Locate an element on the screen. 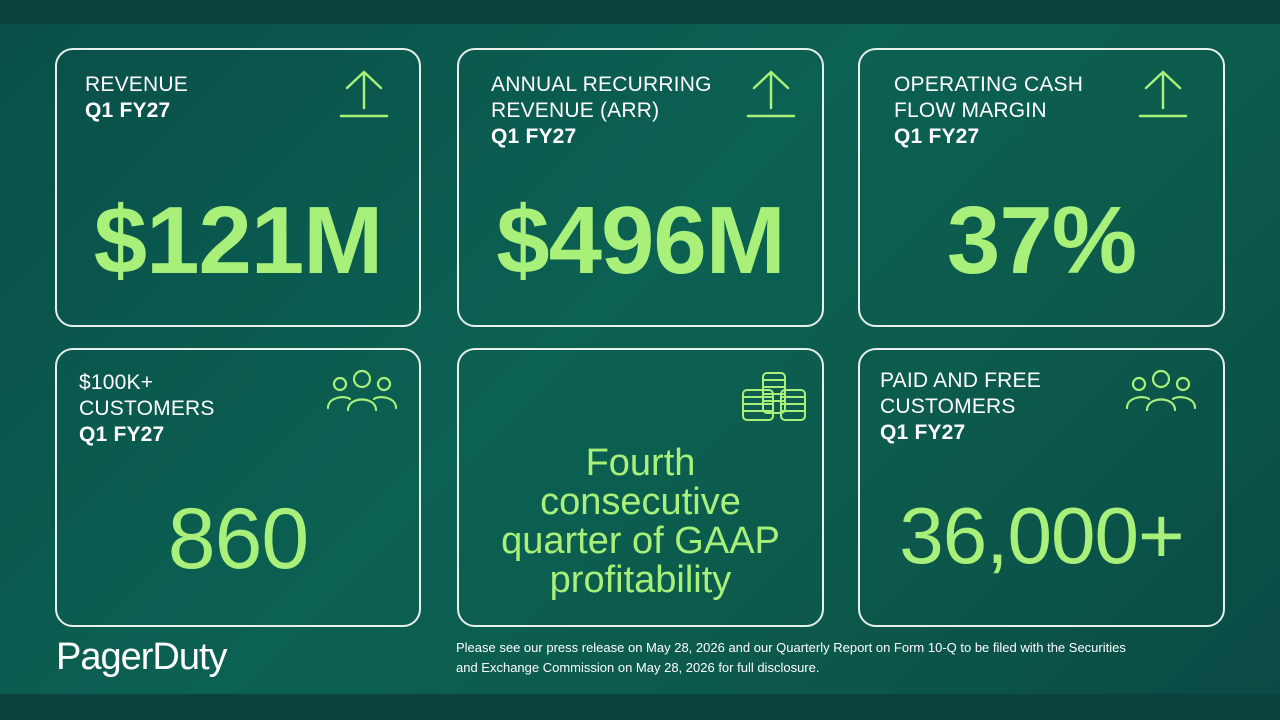  paid-free-customers-value: 36,000+ is located at coordinates (1041, 535).